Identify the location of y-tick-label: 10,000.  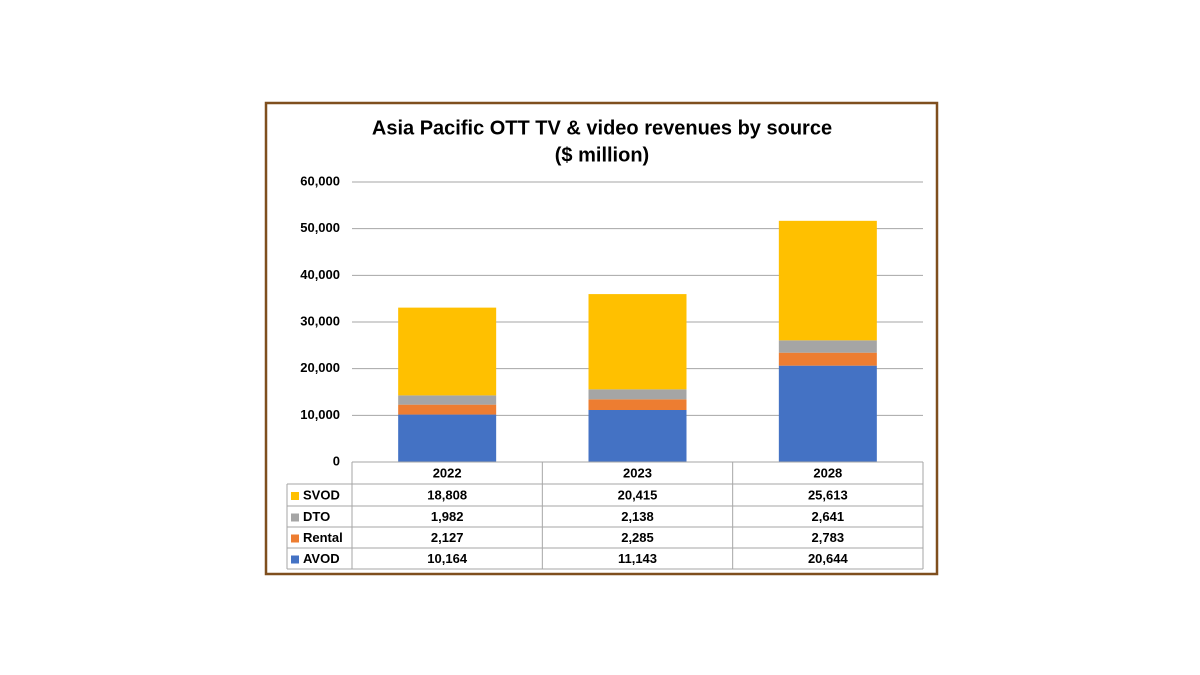
(320, 414).